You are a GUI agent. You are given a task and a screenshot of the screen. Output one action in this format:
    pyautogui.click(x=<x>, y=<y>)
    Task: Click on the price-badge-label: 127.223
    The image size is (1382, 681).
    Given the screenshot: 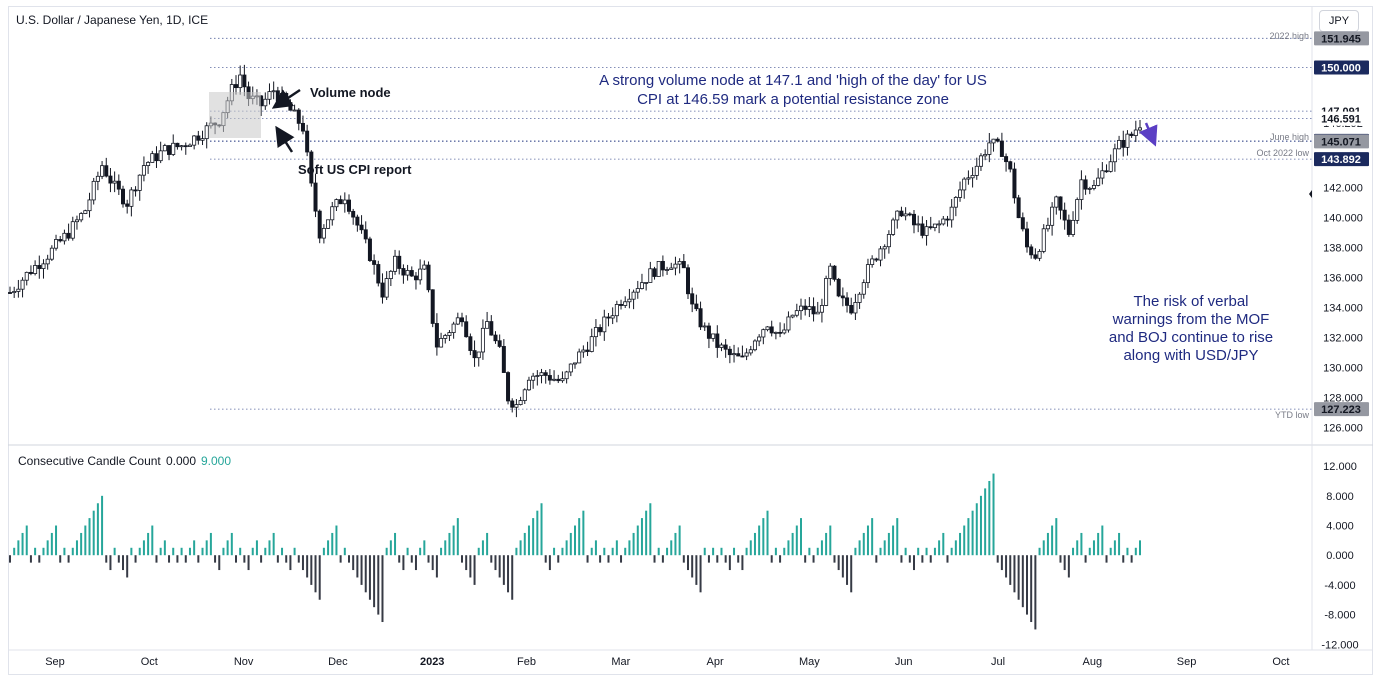 What is the action you would take?
    pyautogui.click(x=1341, y=410)
    